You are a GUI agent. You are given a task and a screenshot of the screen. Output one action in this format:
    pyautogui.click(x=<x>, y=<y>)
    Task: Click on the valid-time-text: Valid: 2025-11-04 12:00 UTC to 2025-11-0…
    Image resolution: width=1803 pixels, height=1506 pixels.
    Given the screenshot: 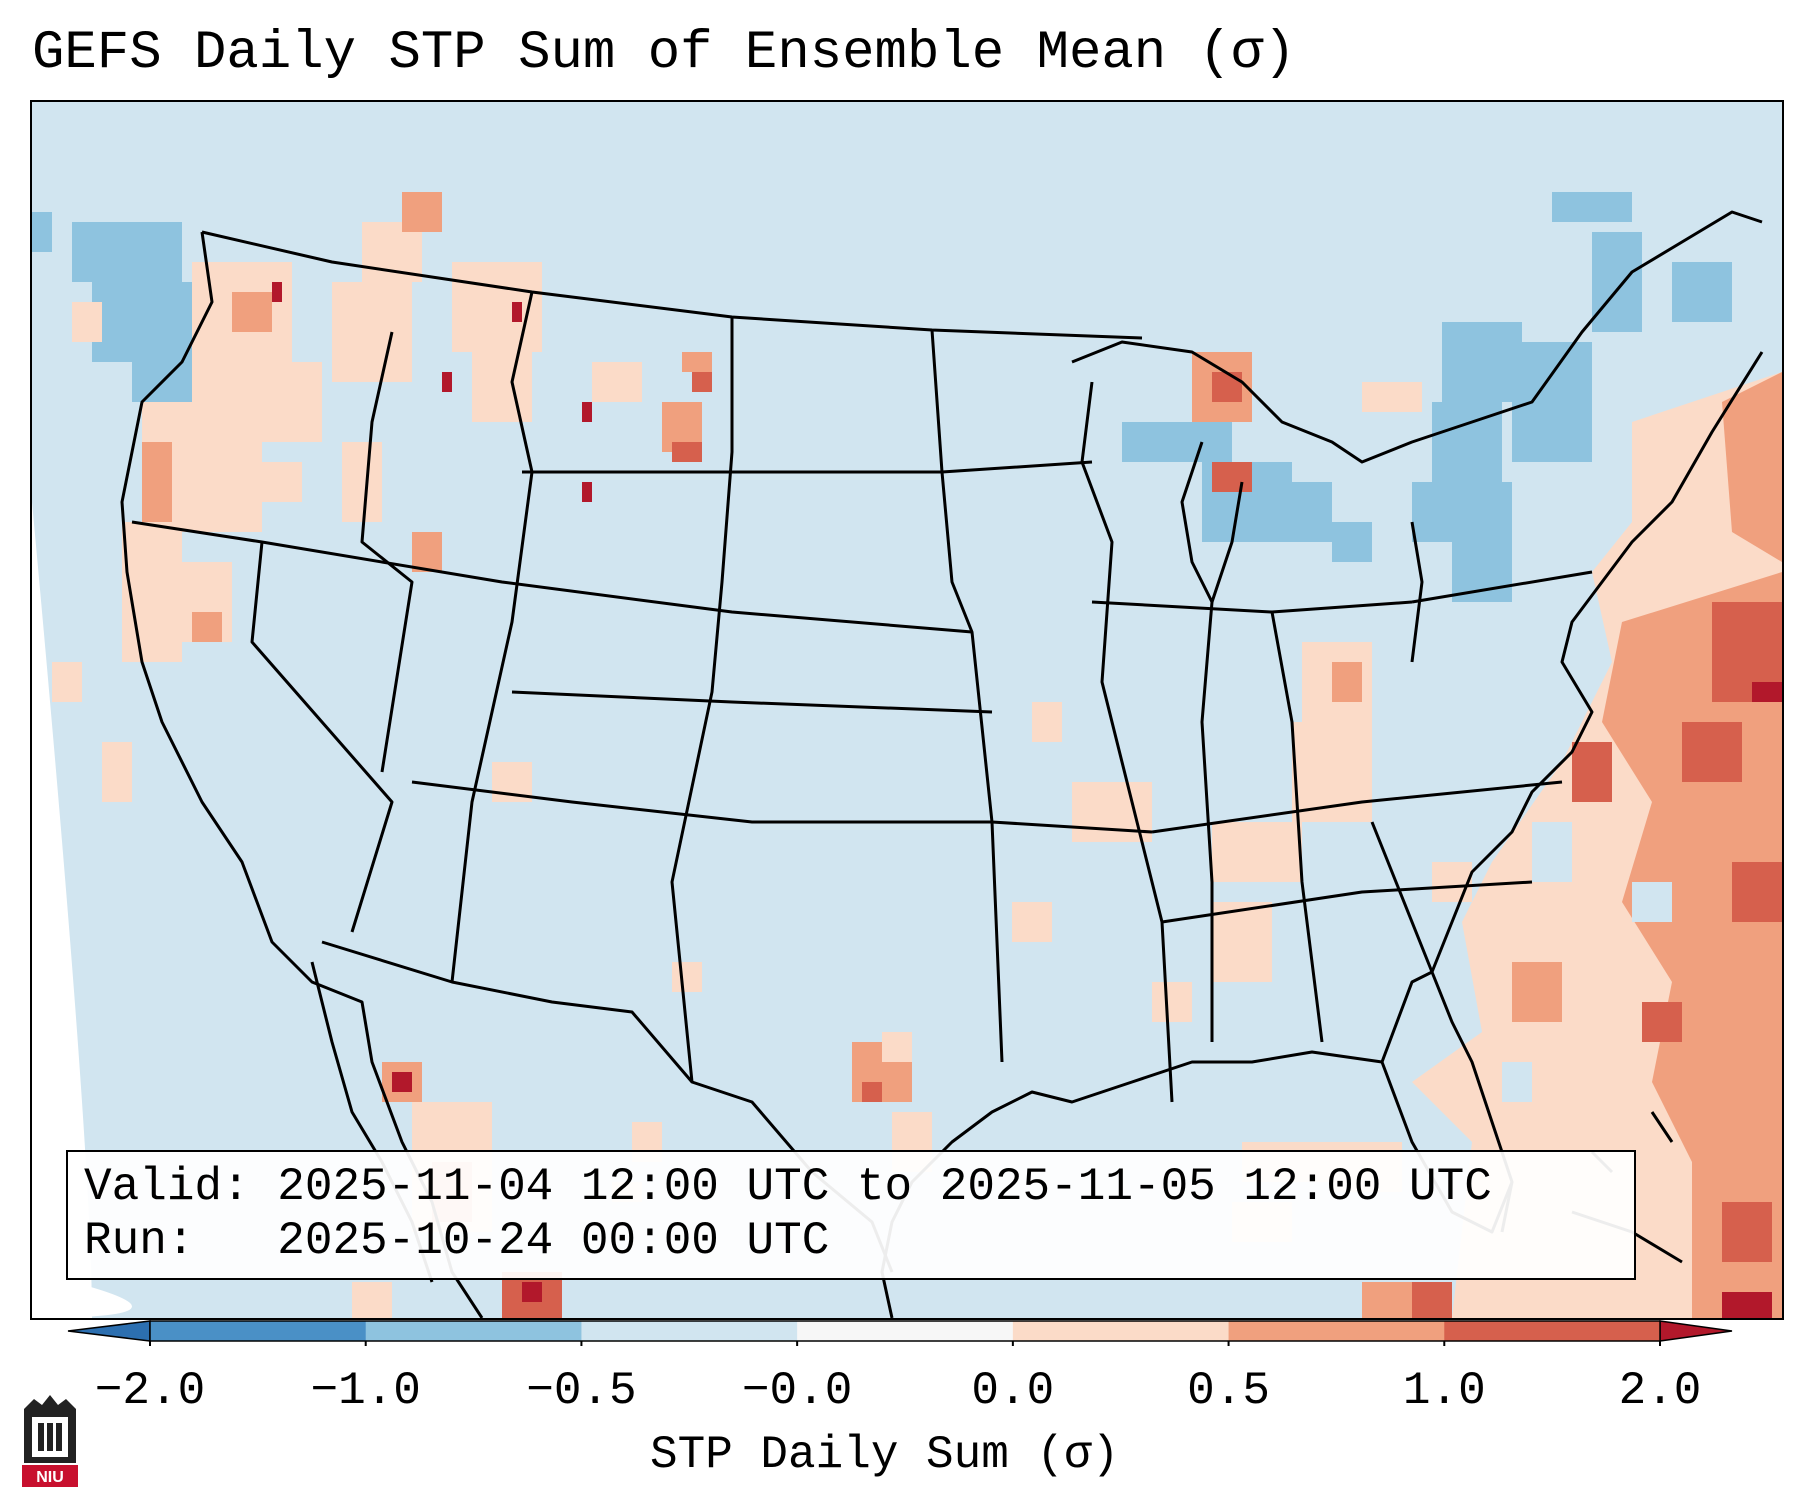 What is the action you would take?
    pyautogui.click(x=788, y=1187)
    